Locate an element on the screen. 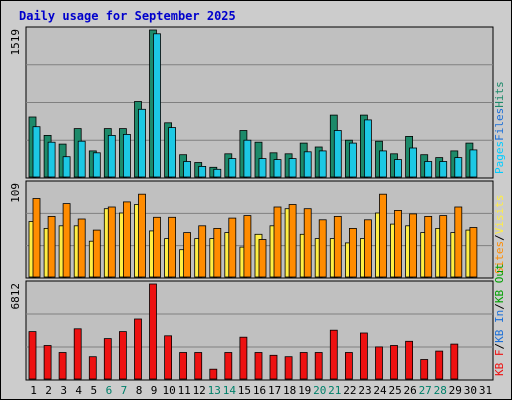 Image resolution: width=512 pixels, height=401 pixels. x-tick-day-16: 16 is located at coordinates (259, 390).